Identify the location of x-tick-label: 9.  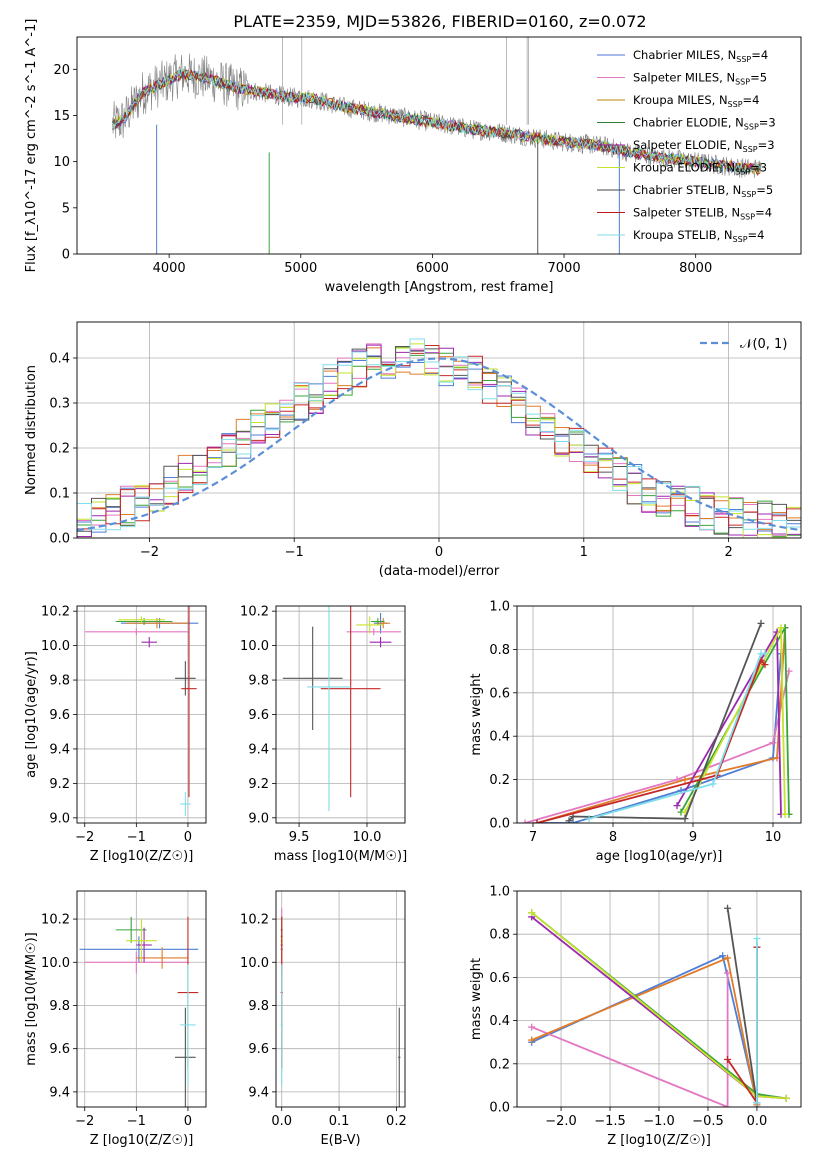
(693, 837).